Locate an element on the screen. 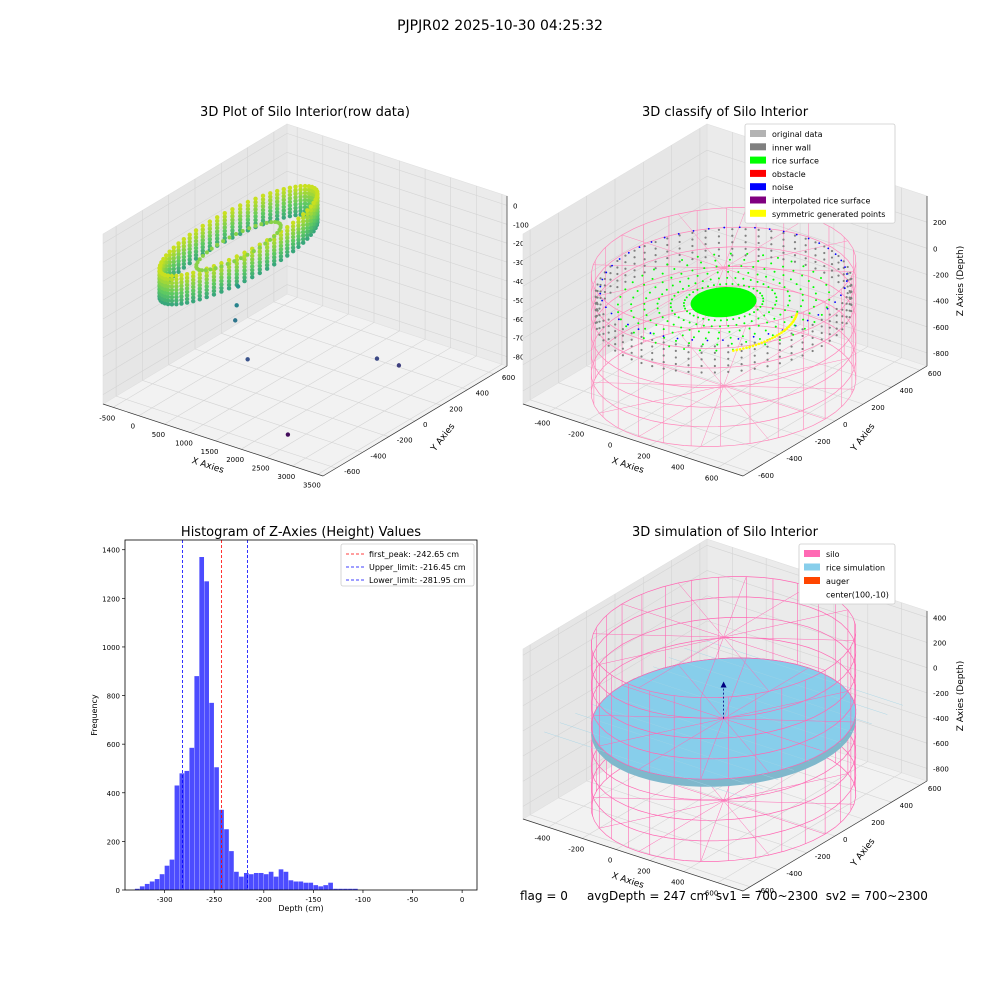 The height and width of the screenshot is (1000, 1000). x-tick-label: 0 is located at coordinates (610, 860).